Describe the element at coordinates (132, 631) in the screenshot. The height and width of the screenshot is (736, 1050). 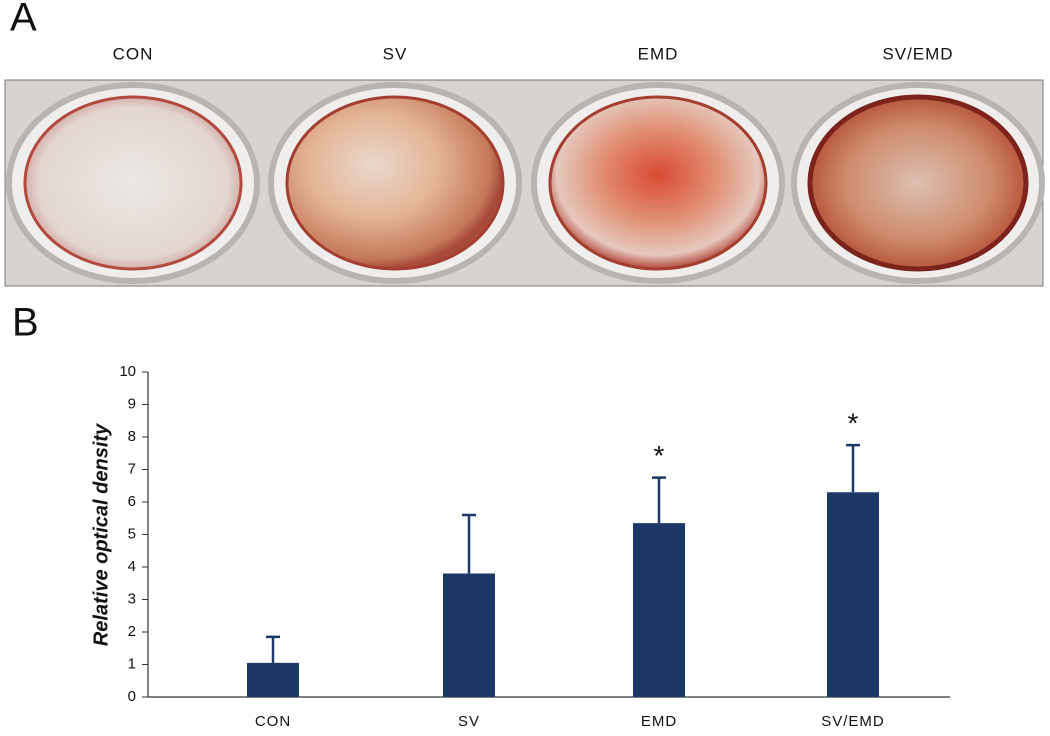
I see `y-tick-label: 2` at that location.